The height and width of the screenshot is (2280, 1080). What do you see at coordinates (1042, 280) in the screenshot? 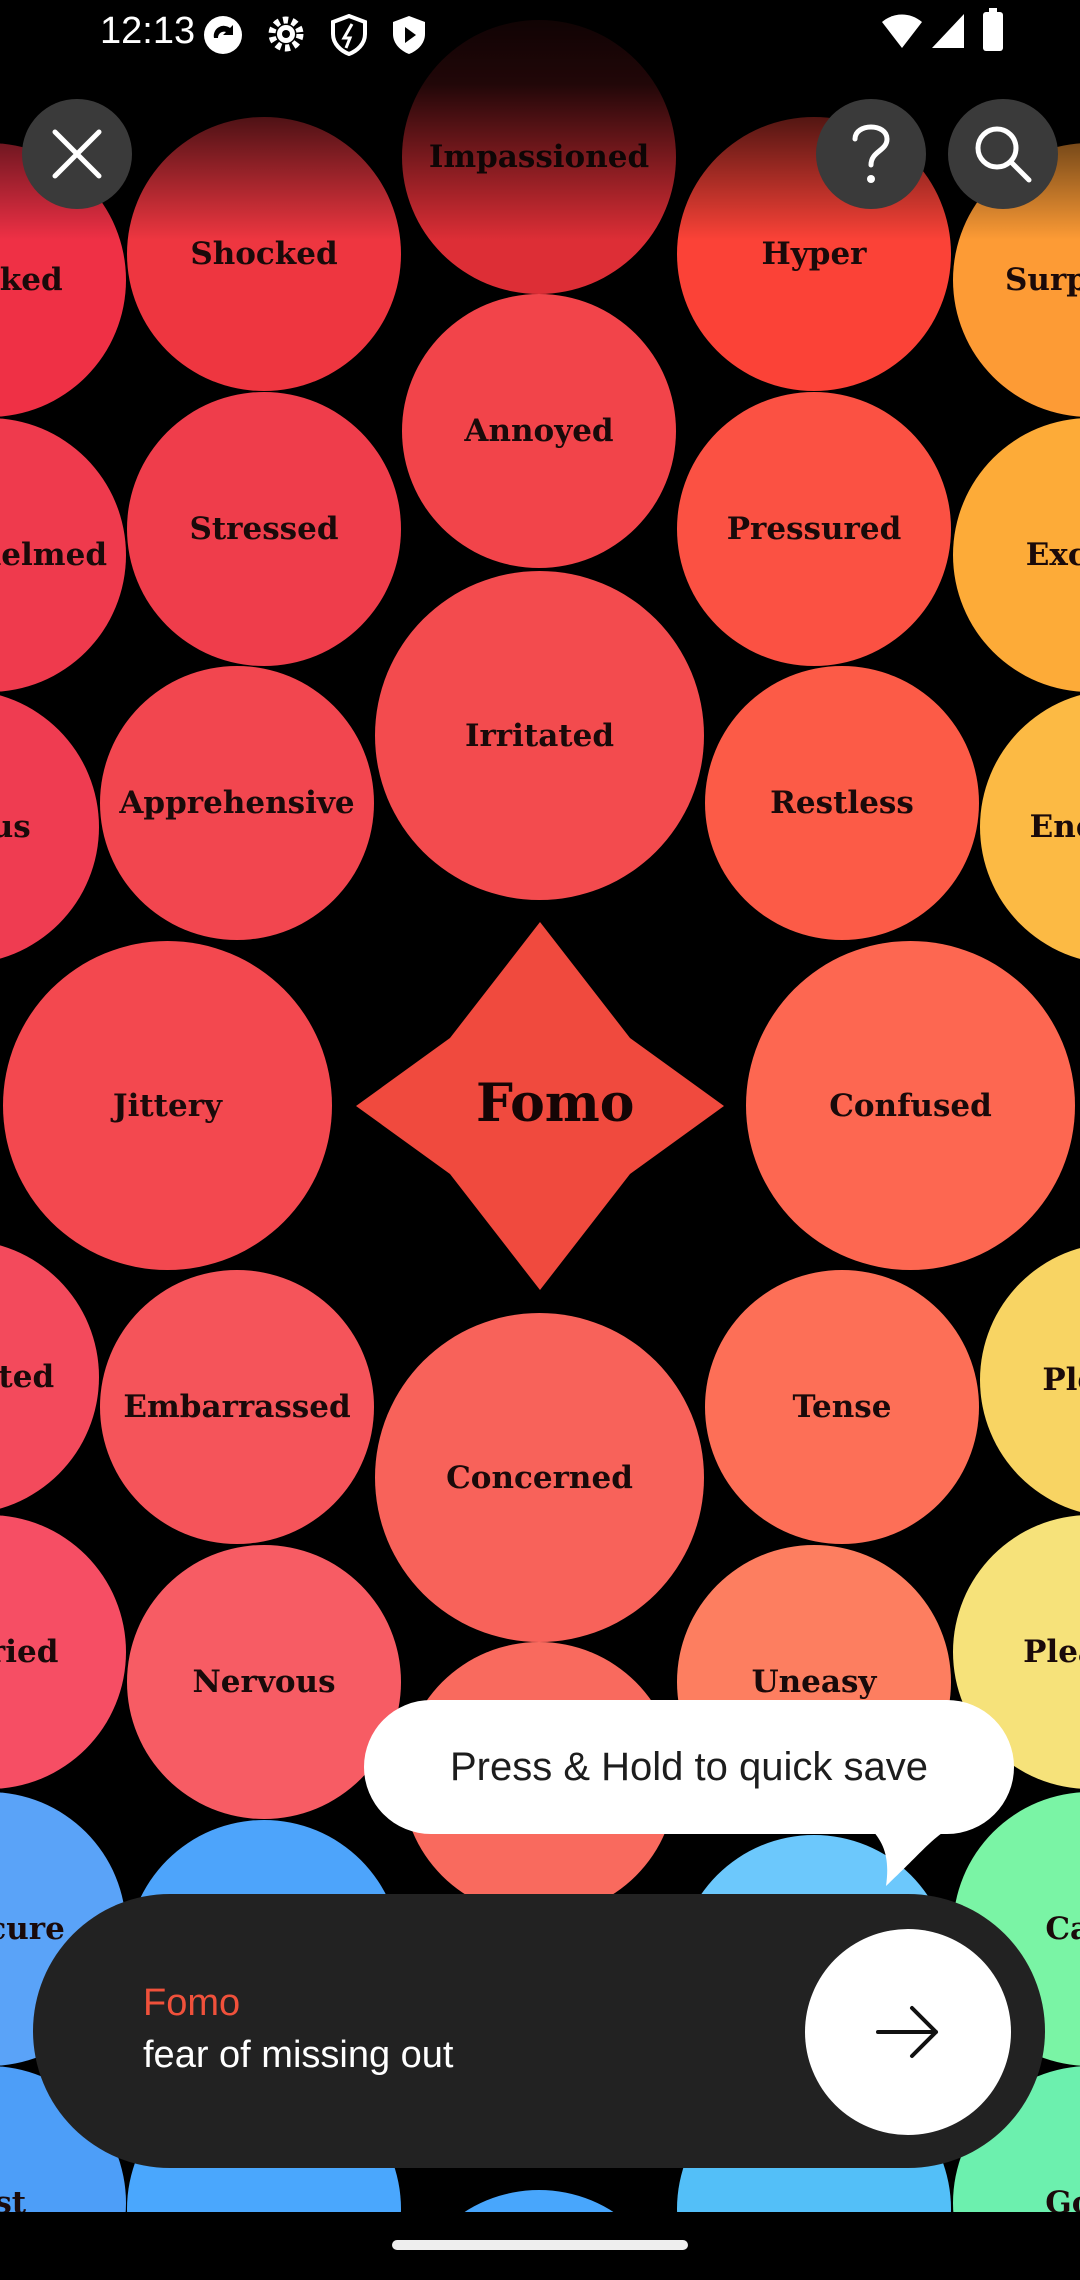
I see `emotion-bubble-label: Surprised` at bounding box center [1042, 280].